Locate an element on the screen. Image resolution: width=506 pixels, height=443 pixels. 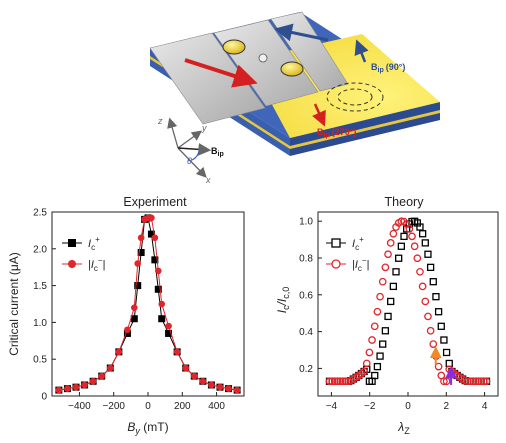
theory-ytick-label: 0.8 is located at coordinates (306, 259).